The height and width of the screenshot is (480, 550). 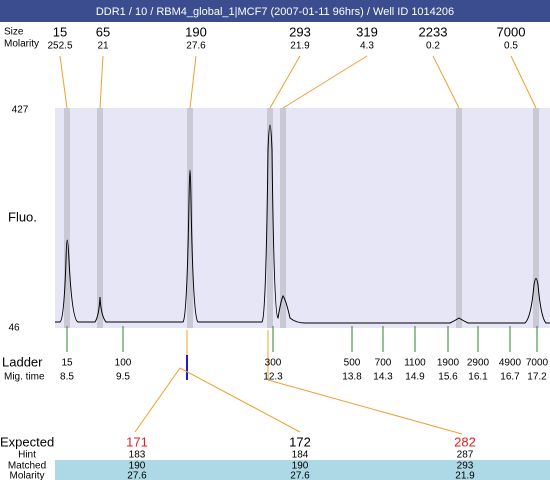 I want to click on ladder-size: 300, so click(x=273, y=363).